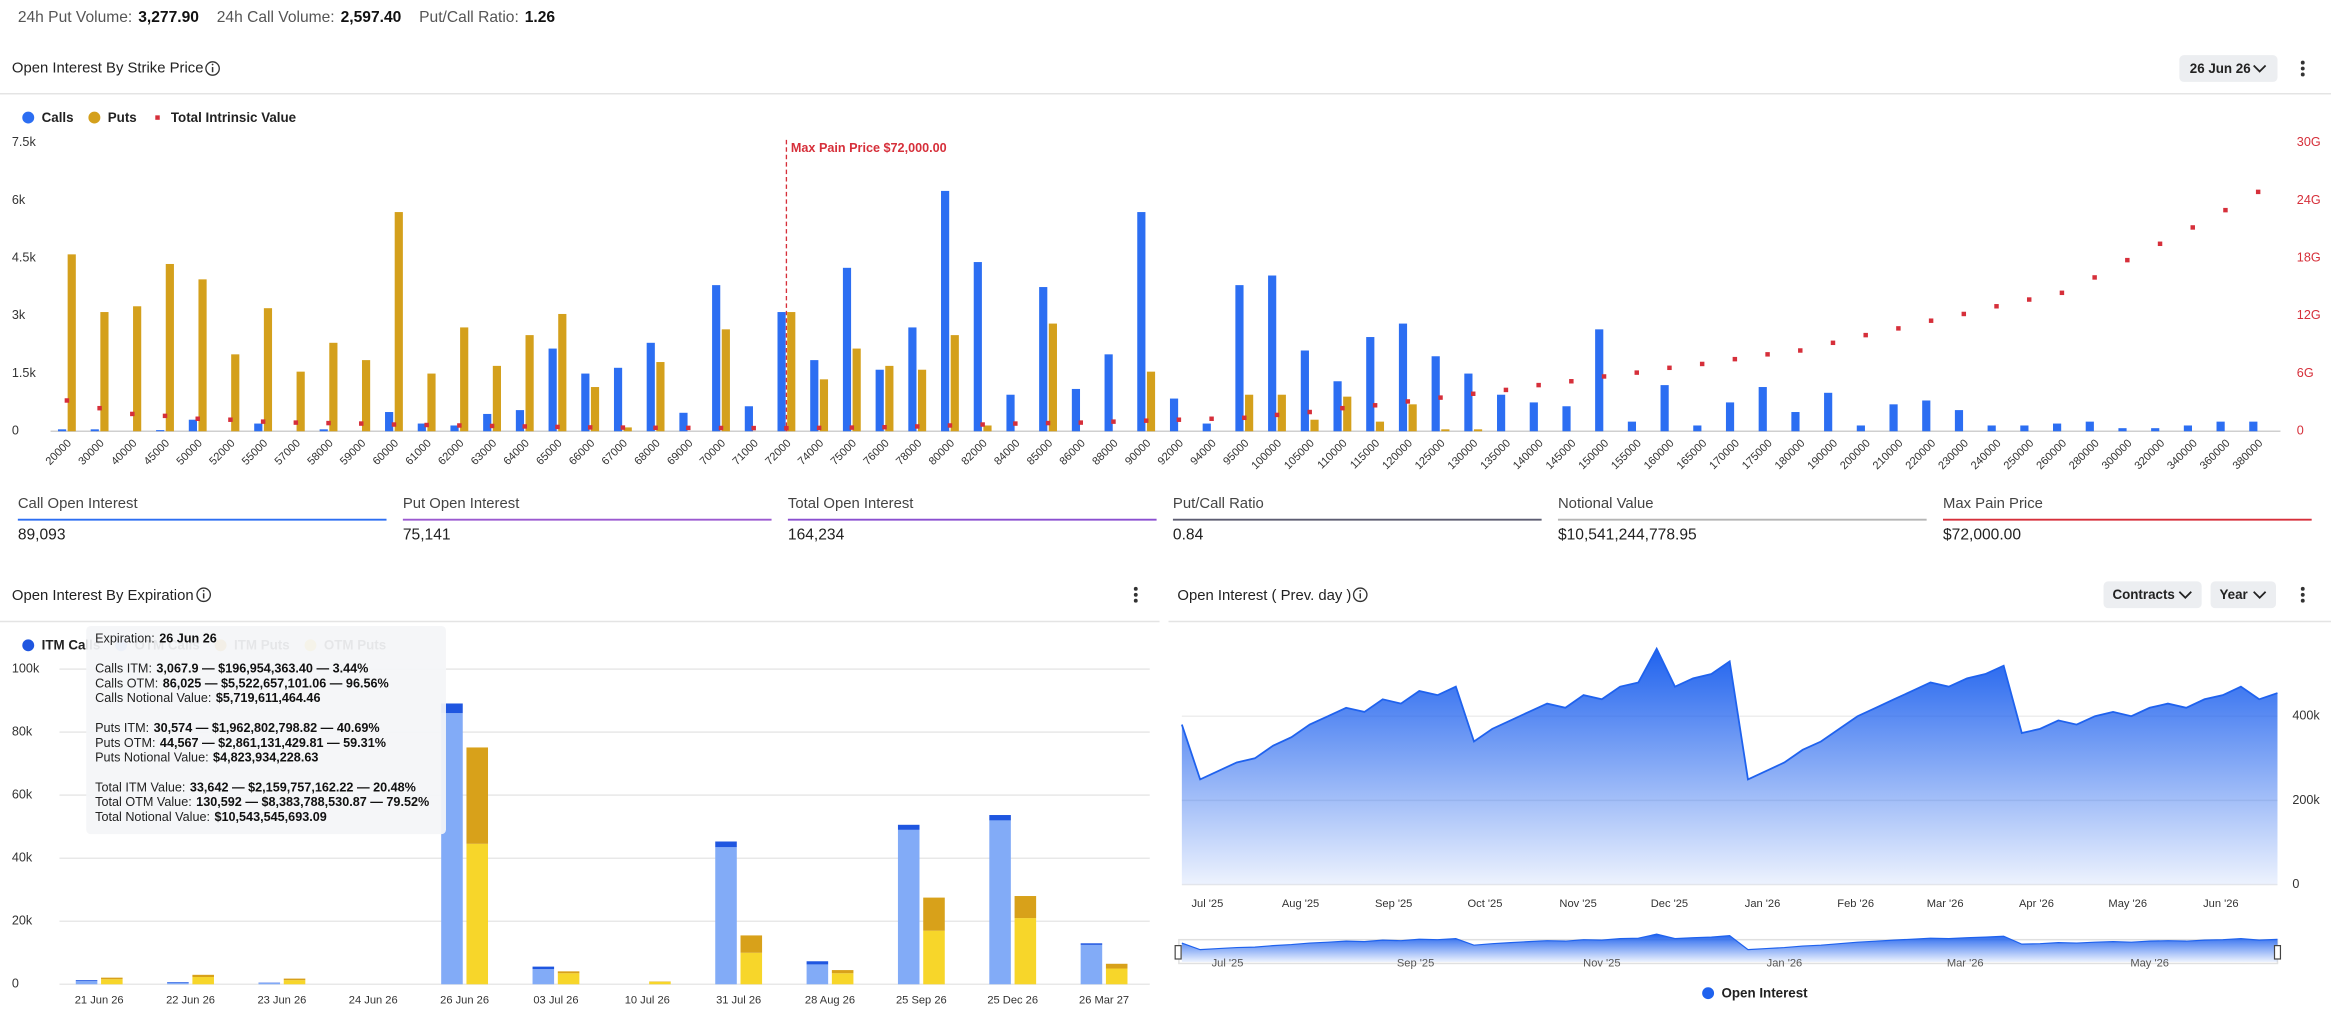 The image size is (2331, 1029). Describe the element at coordinates (151, 758) in the screenshot. I see `tooltip-label: Puts Notional Value:` at that location.